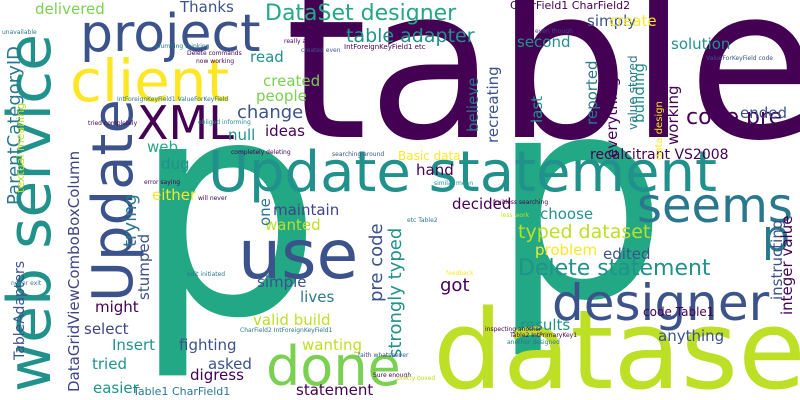 Image resolution: width=800 pixels, height=400 pixels. What do you see at coordinates (361, 13) in the screenshot?
I see `word-dataset-designer: DataSet designer` at bounding box center [361, 13].